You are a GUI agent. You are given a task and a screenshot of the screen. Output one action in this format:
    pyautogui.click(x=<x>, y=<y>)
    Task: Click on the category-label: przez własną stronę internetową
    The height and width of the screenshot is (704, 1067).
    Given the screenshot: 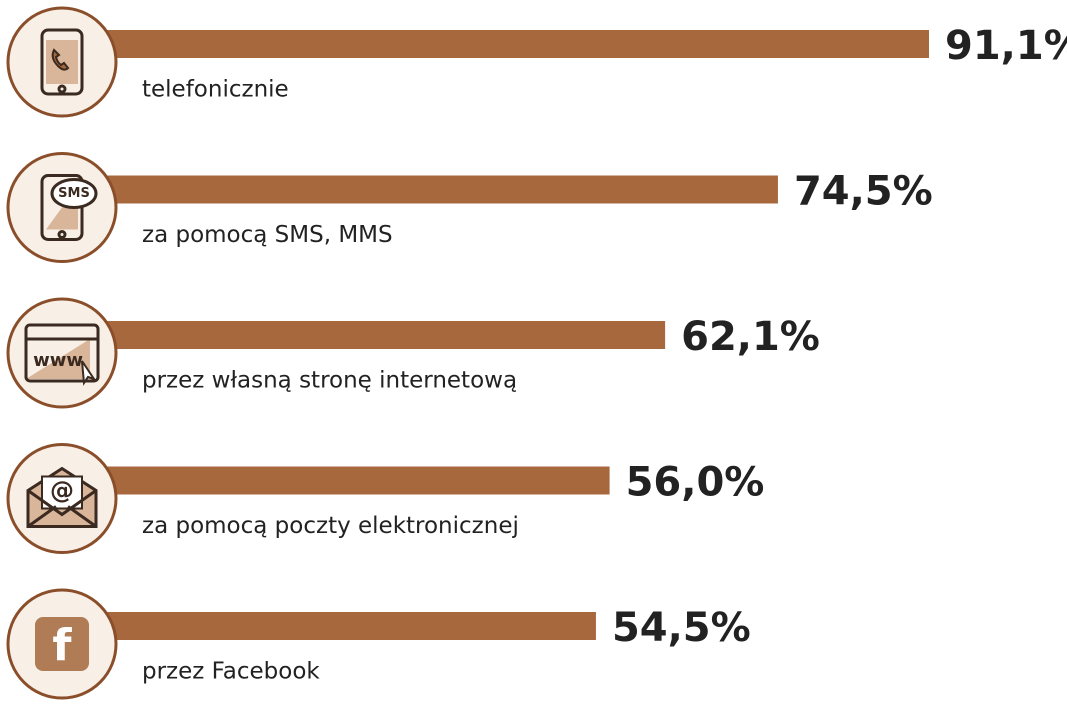 What is the action you would take?
    pyautogui.click(x=329, y=381)
    